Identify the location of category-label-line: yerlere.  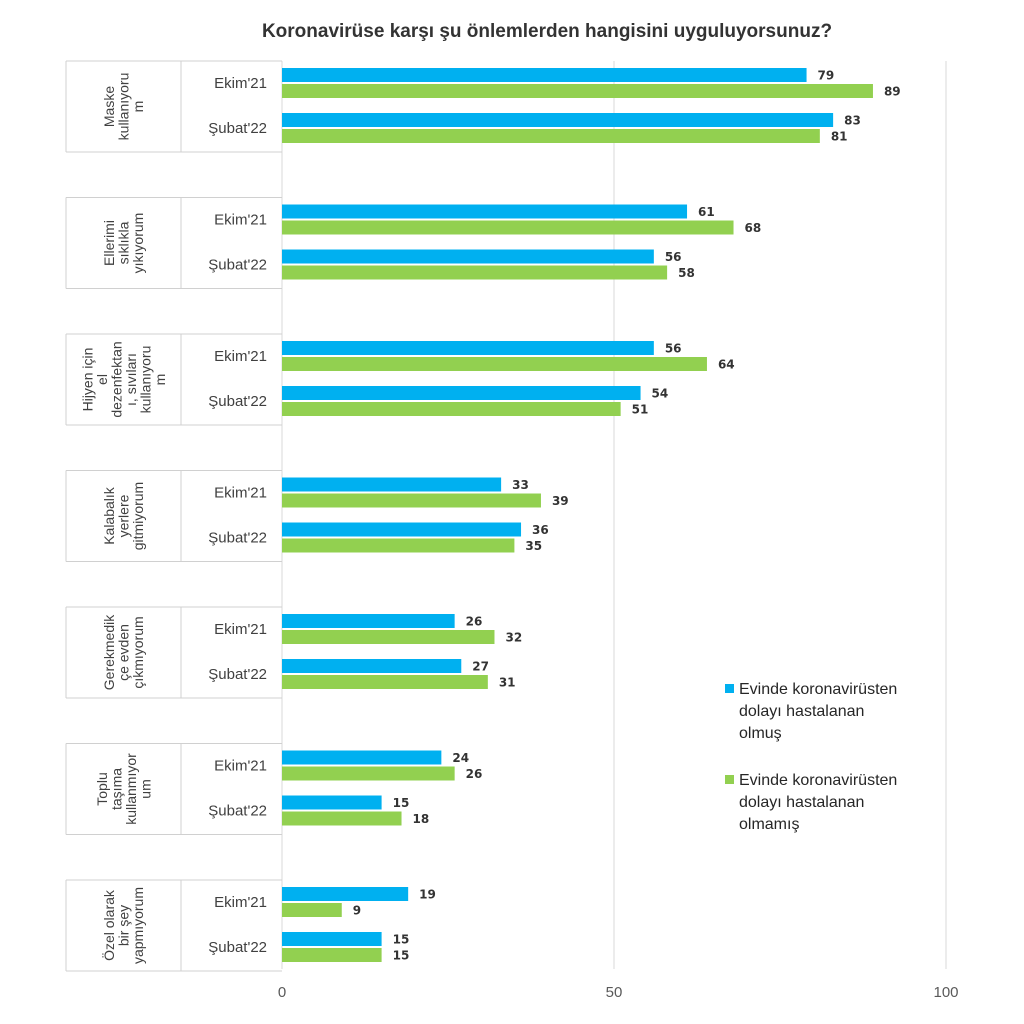
(124, 515).